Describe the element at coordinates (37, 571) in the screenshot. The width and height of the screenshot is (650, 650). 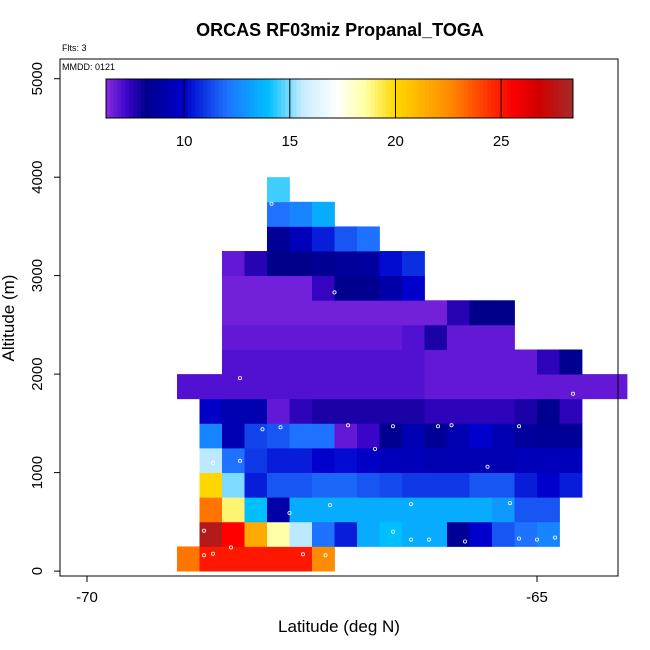
I see `y-tick-label: 0` at that location.